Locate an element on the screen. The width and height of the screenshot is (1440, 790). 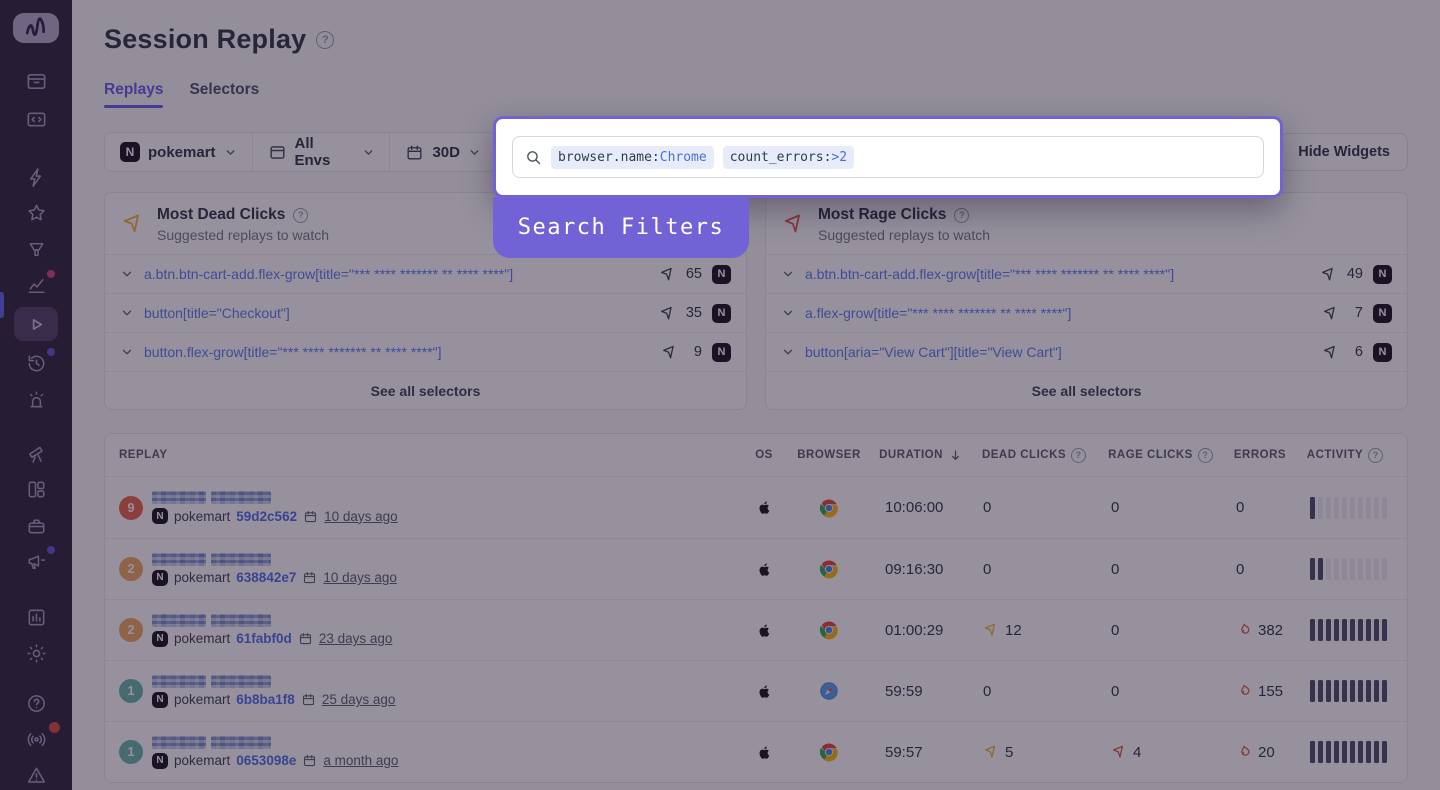
inbox-icon is located at coordinates (36, 81).